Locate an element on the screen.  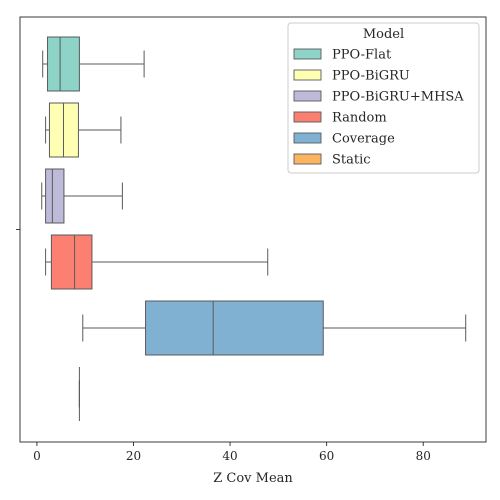
legend-item-random: Random is located at coordinates (340, 118).